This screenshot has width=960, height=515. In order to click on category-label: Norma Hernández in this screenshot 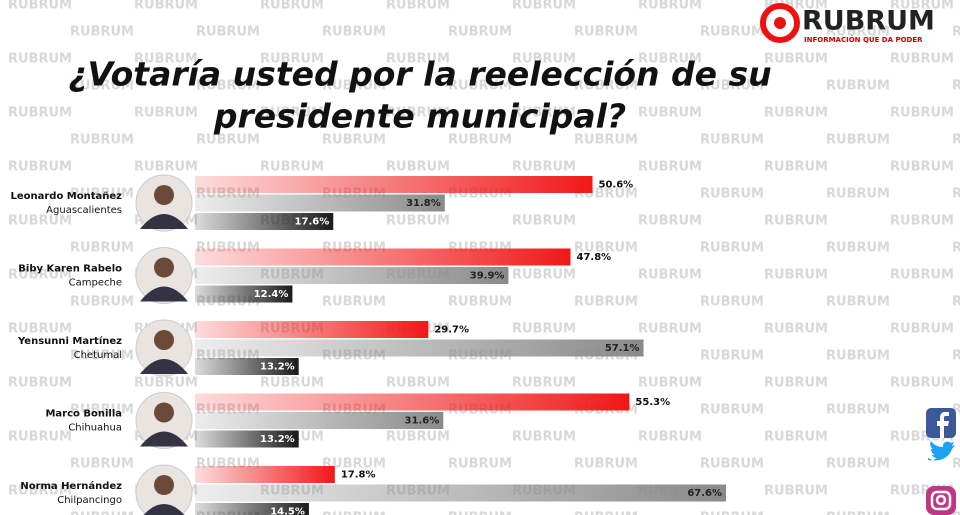, I will do `click(71, 486)`.